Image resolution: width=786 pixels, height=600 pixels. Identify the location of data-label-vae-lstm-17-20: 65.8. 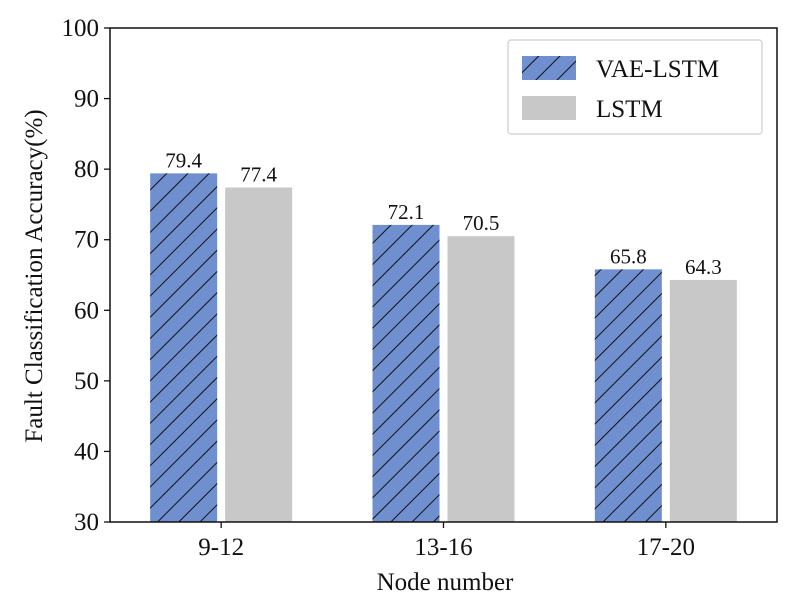
(628, 256).